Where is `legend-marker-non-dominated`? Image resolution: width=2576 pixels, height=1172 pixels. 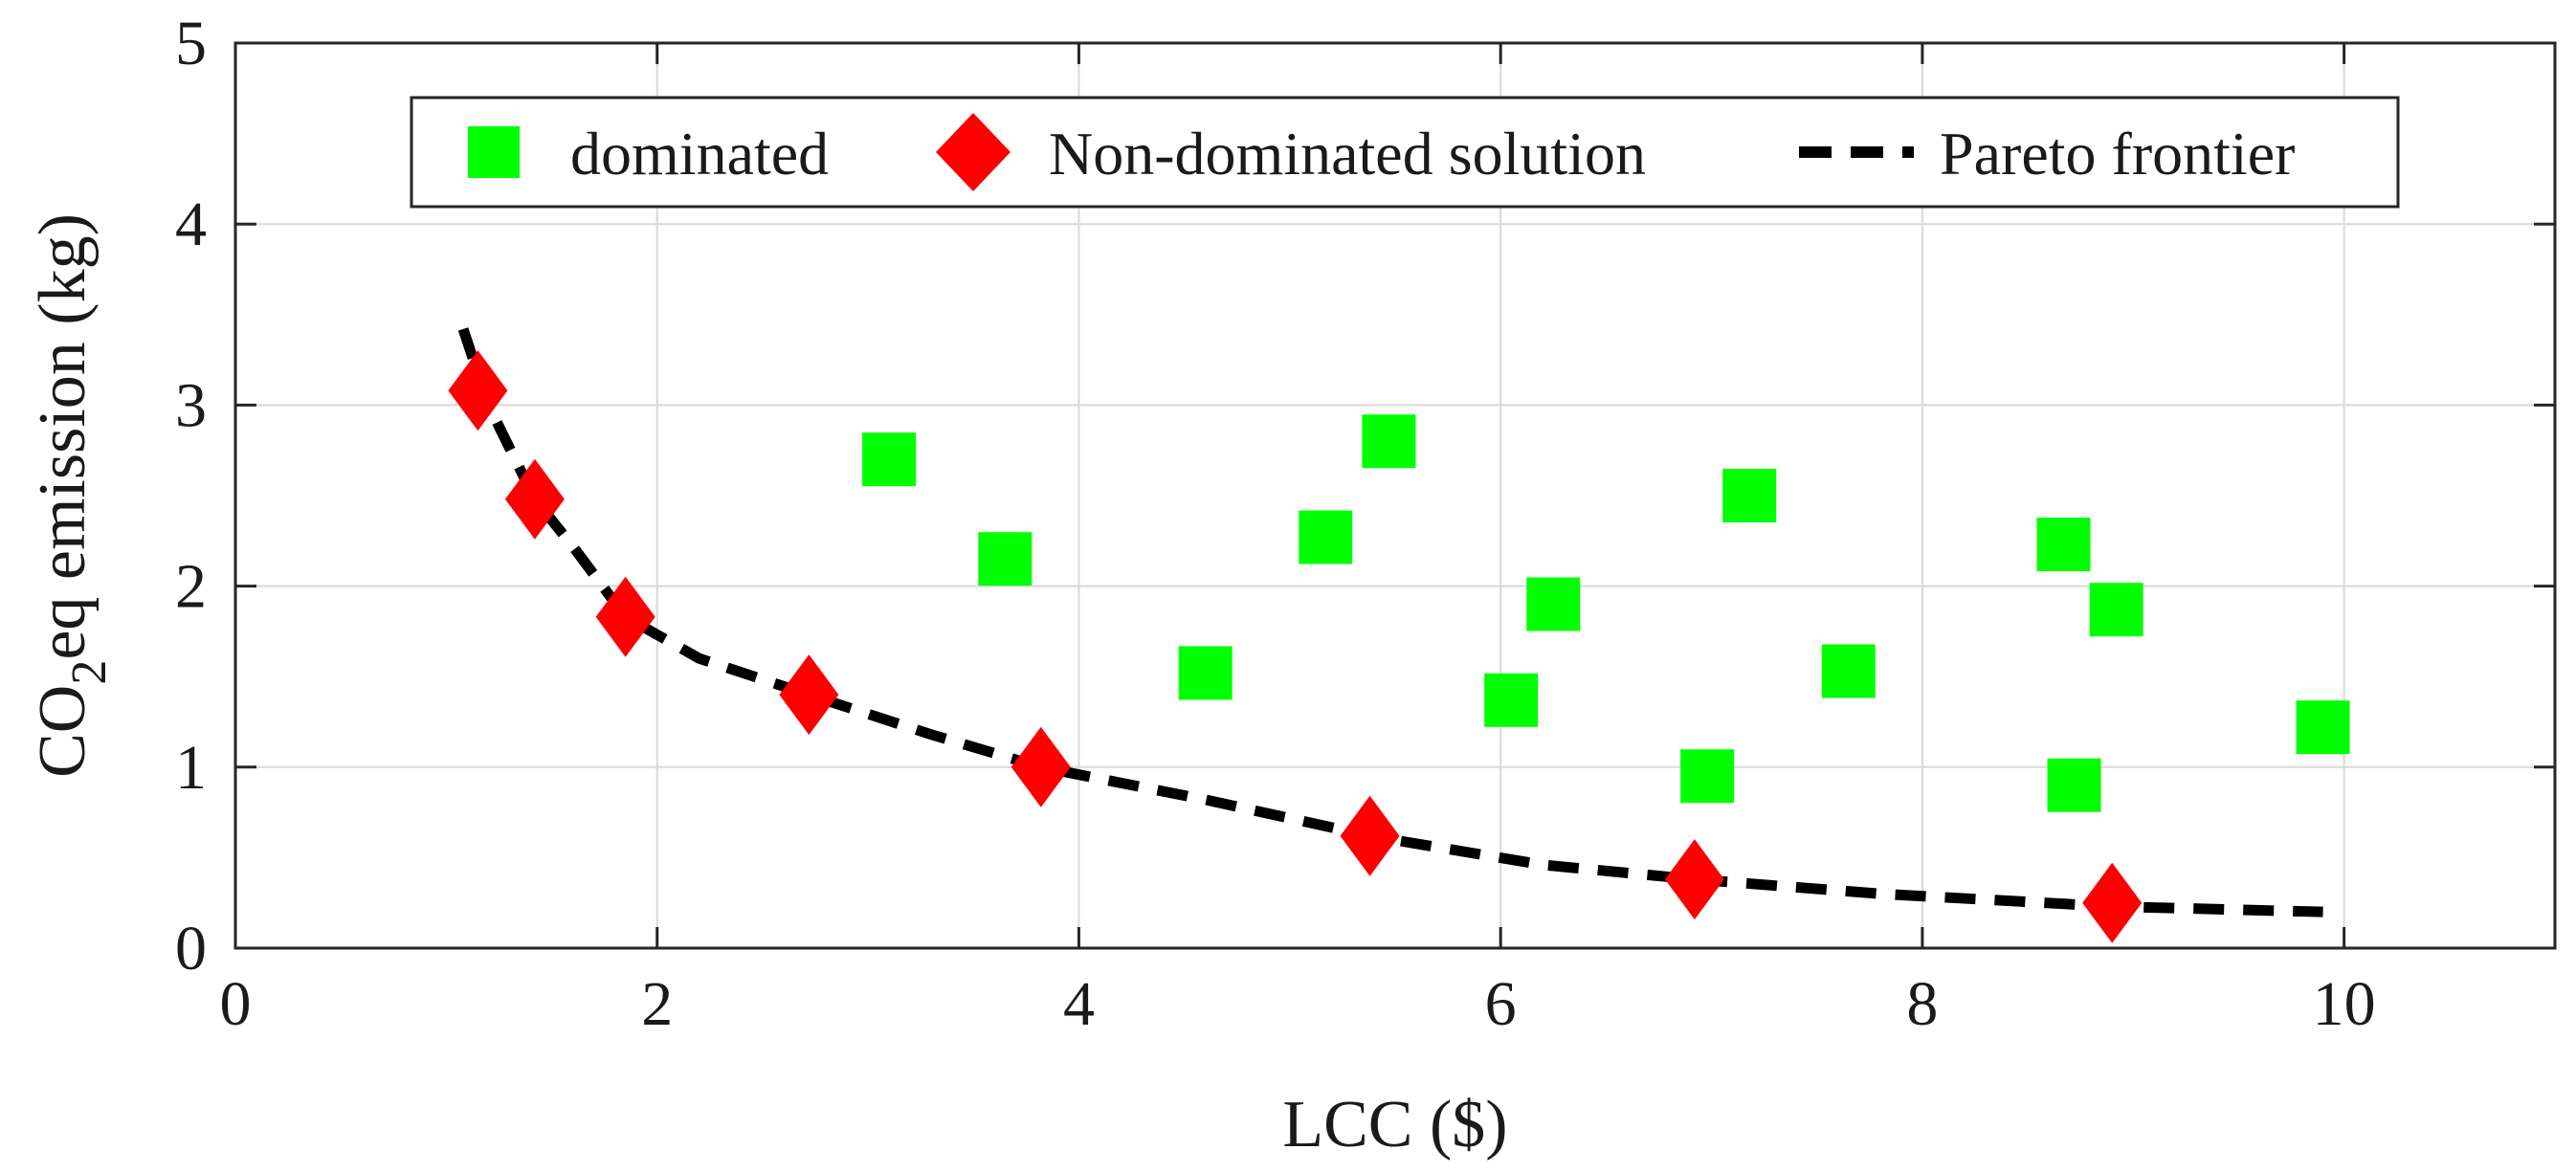
legend-marker-non-dominated is located at coordinates (973, 152).